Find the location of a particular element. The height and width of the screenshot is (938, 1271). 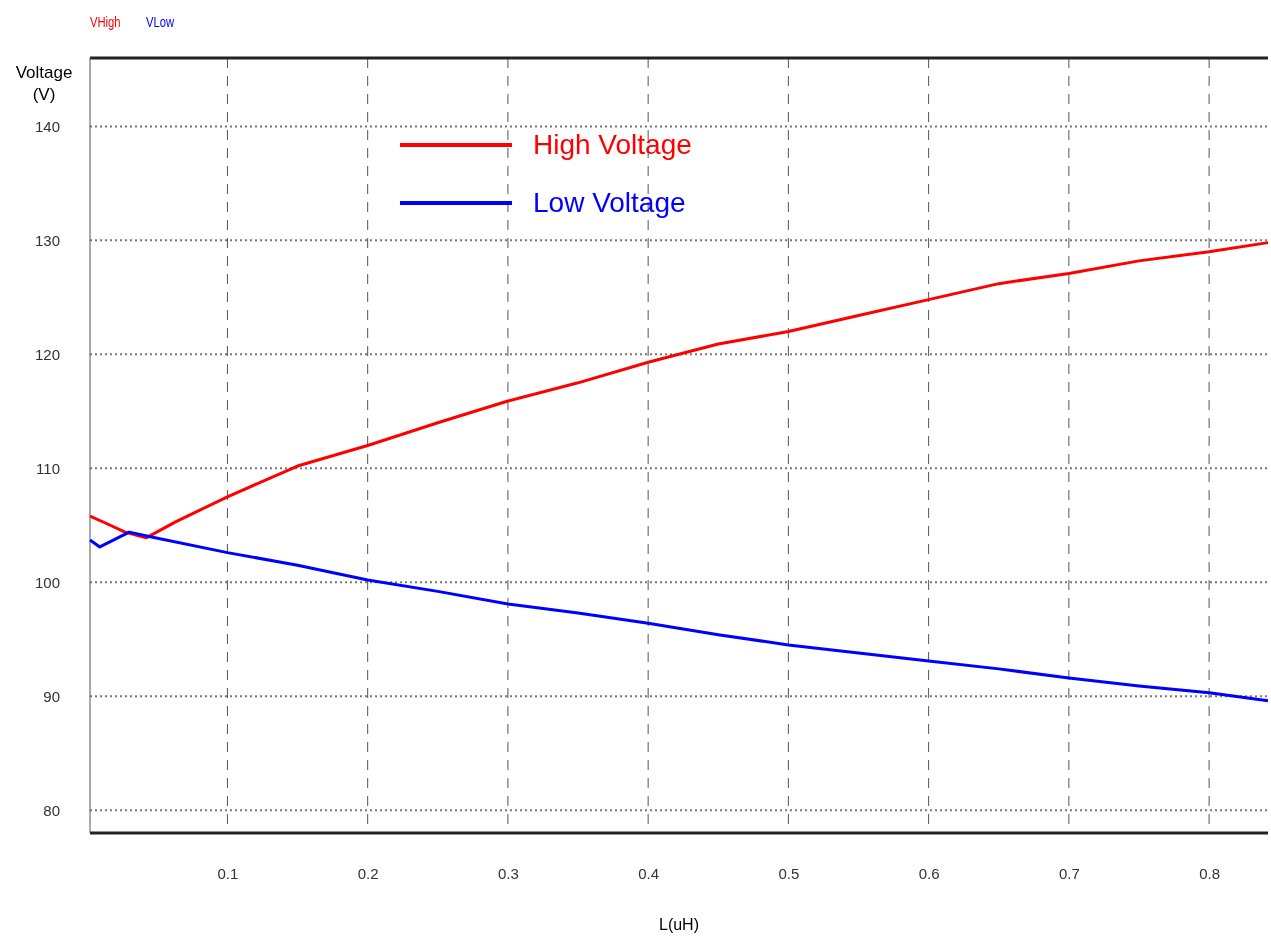

x-tick-label: 0.3 is located at coordinates (508, 873).